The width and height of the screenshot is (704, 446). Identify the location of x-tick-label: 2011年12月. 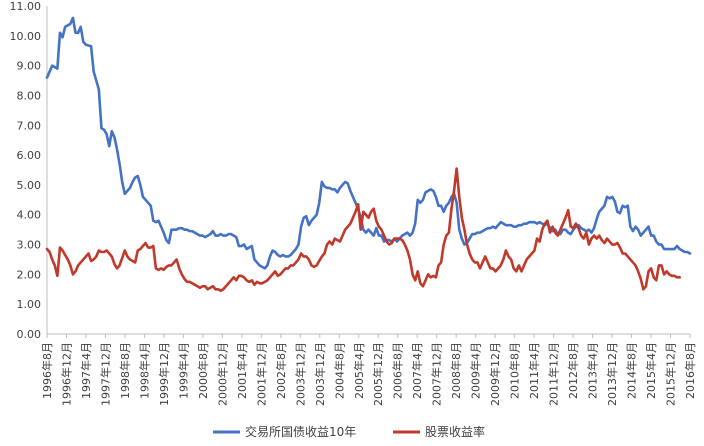
(554, 374).